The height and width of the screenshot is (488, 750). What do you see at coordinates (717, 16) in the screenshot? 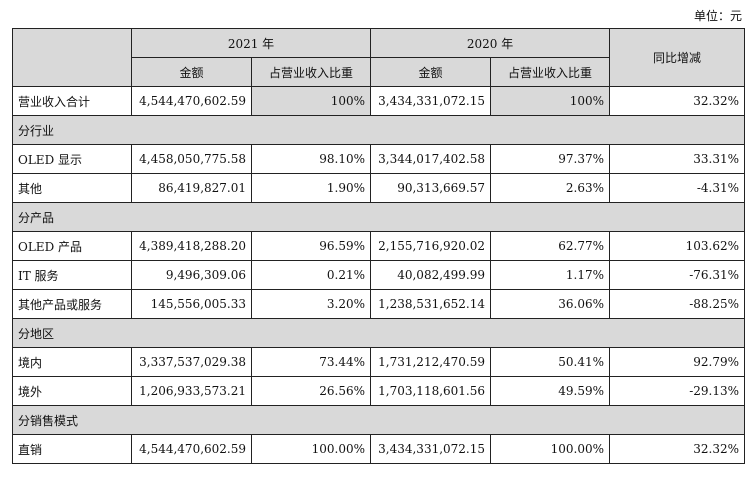
I see `unit-label: 单位：元` at bounding box center [717, 16].